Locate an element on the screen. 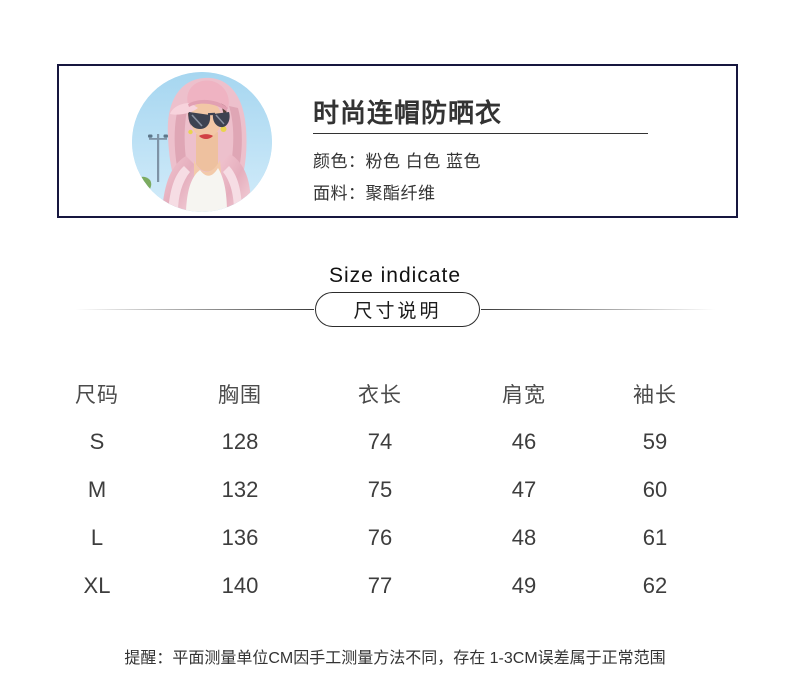  value-cell: 47 is located at coordinates (524, 489).